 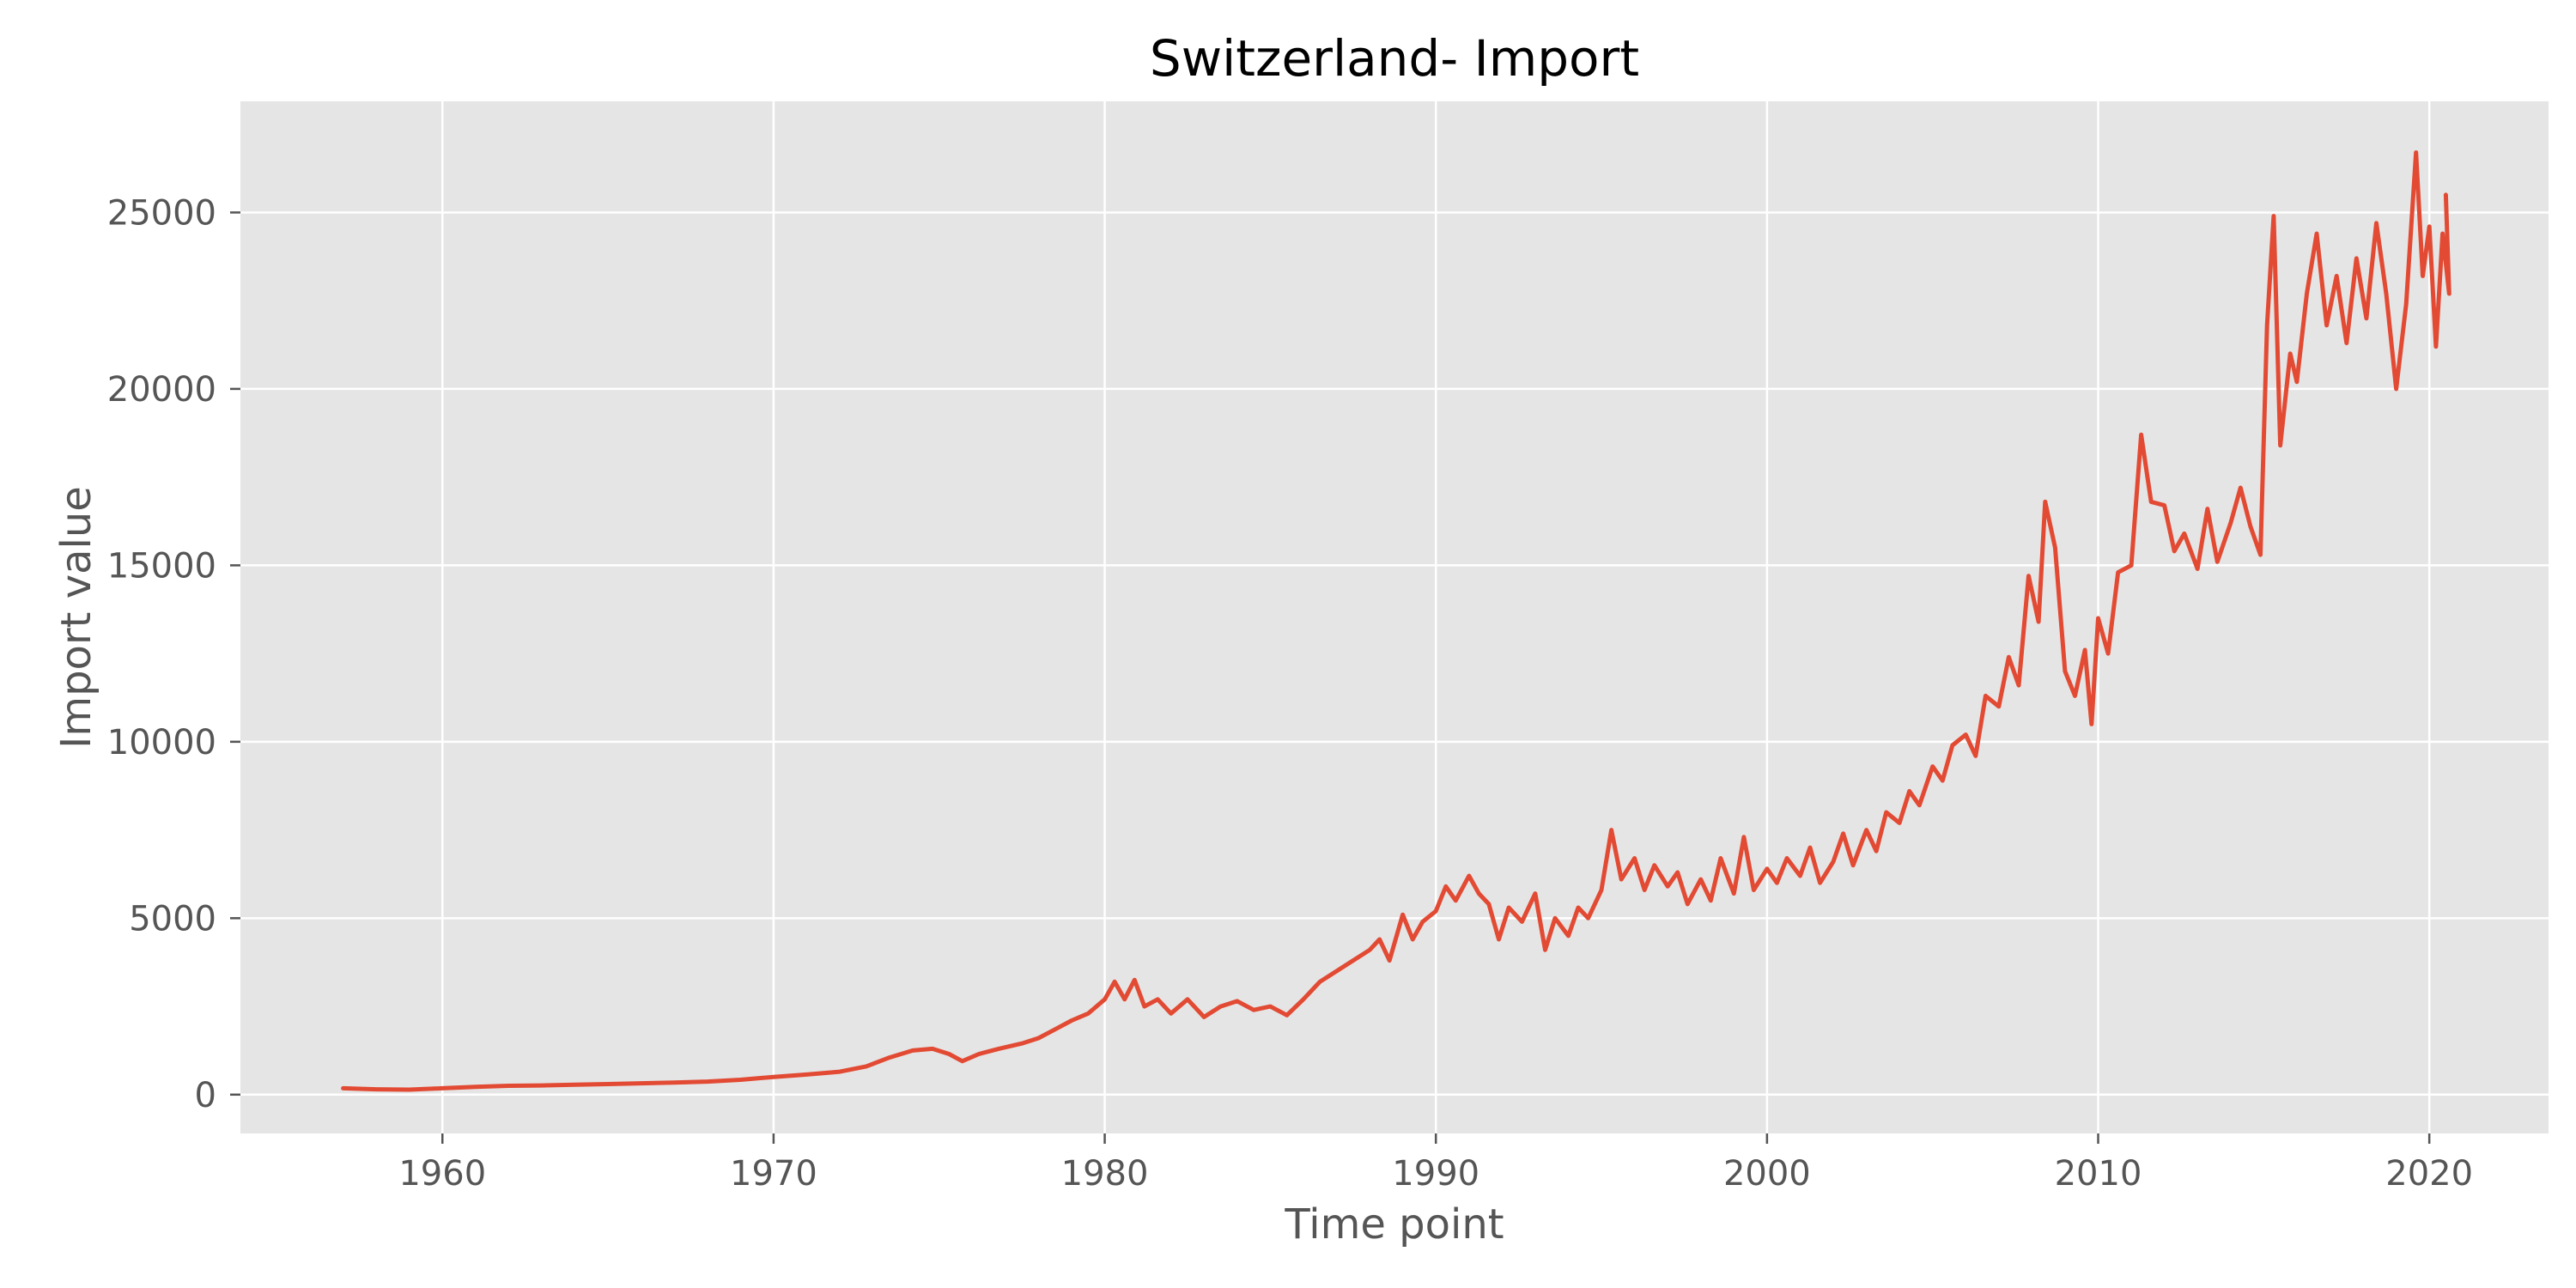 What do you see at coordinates (773, 1174) in the screenshot?
I see `x-tick-label: 1970` at bounding box center [773, 1174].